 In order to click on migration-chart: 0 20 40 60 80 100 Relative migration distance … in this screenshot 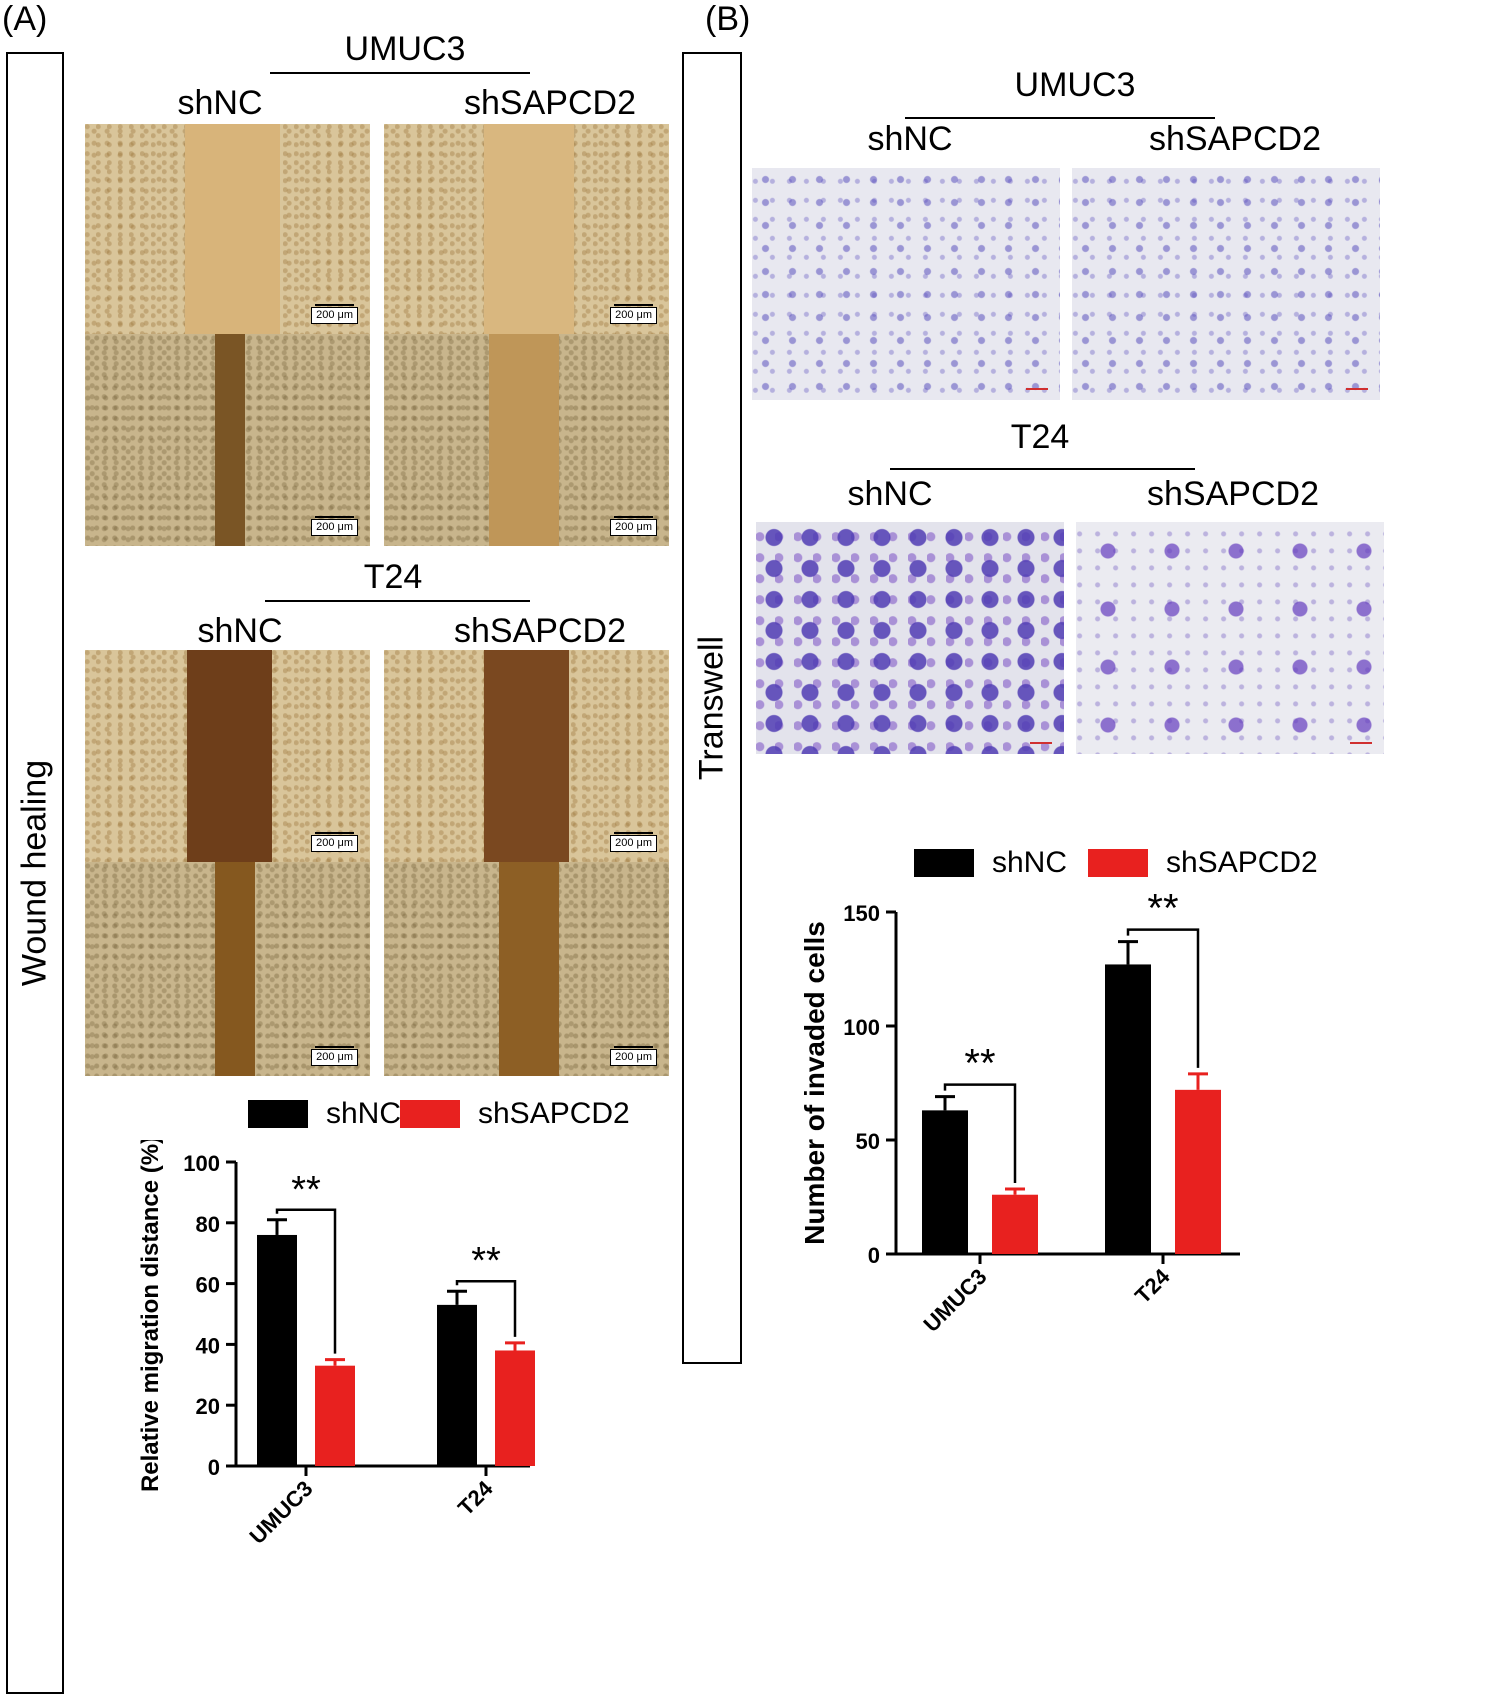, I will do `click(336, 1344)`.